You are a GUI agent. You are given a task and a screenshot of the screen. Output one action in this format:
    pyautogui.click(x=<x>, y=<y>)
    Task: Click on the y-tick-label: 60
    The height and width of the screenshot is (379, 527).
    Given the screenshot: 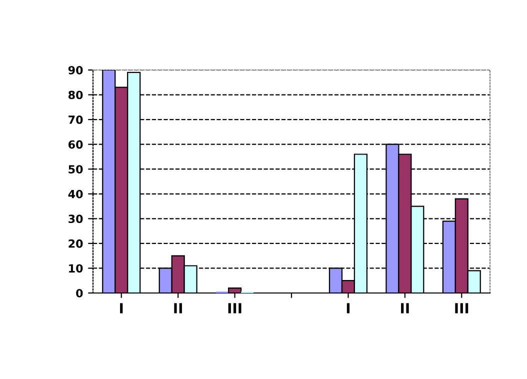 What is the action you would take?
    pyautogui.click(x=75, y=144)
    